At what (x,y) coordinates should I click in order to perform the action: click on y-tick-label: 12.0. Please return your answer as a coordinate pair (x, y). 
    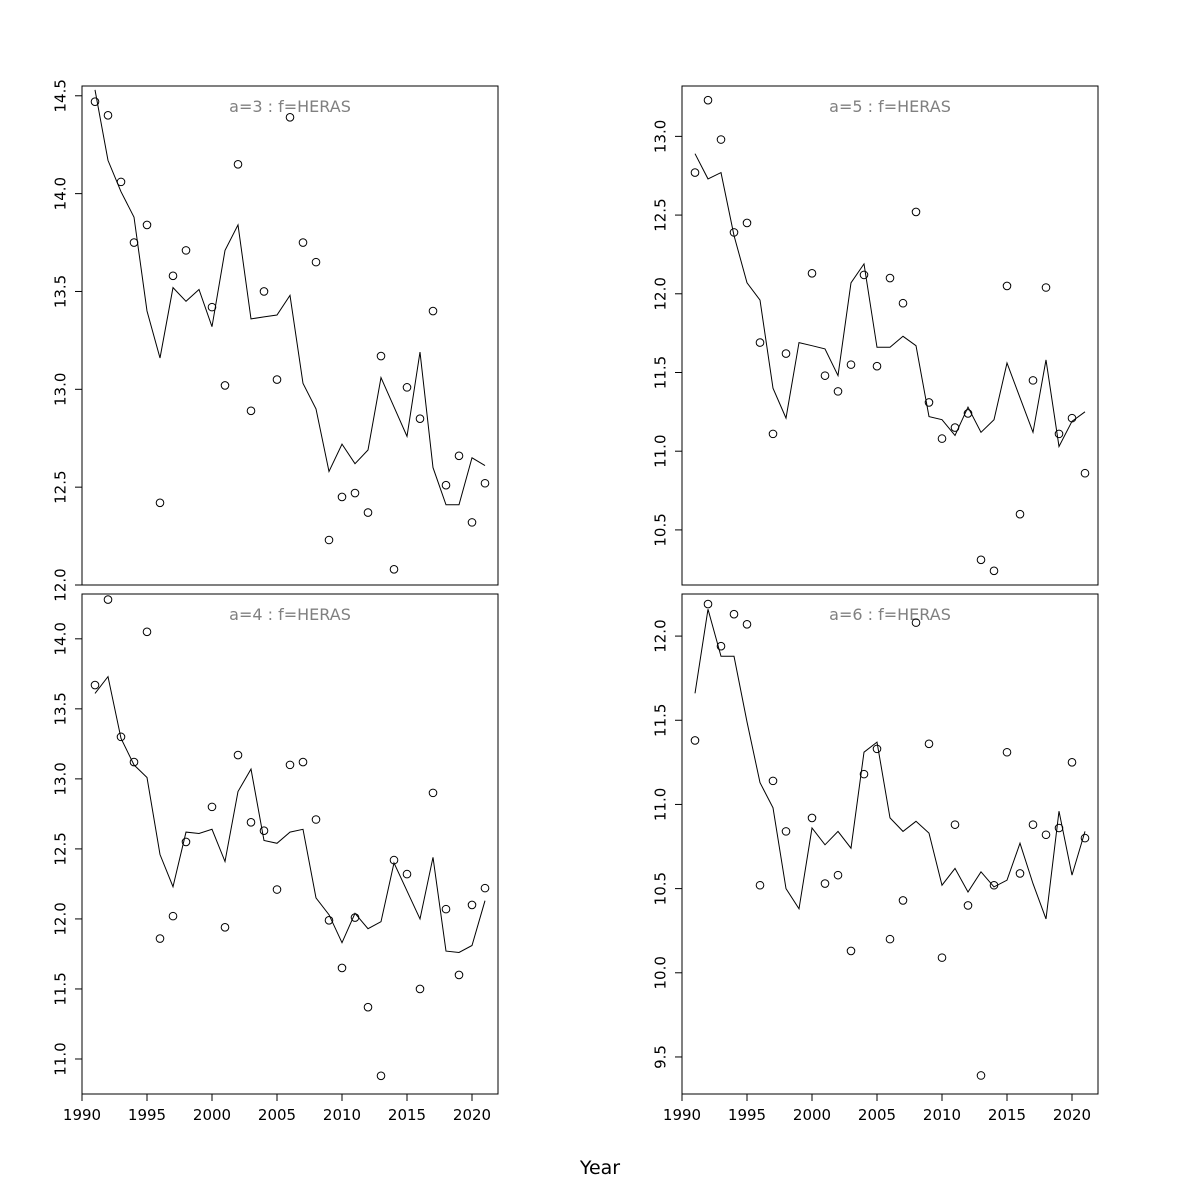
    Looking at the image, I should click on (661, 635).